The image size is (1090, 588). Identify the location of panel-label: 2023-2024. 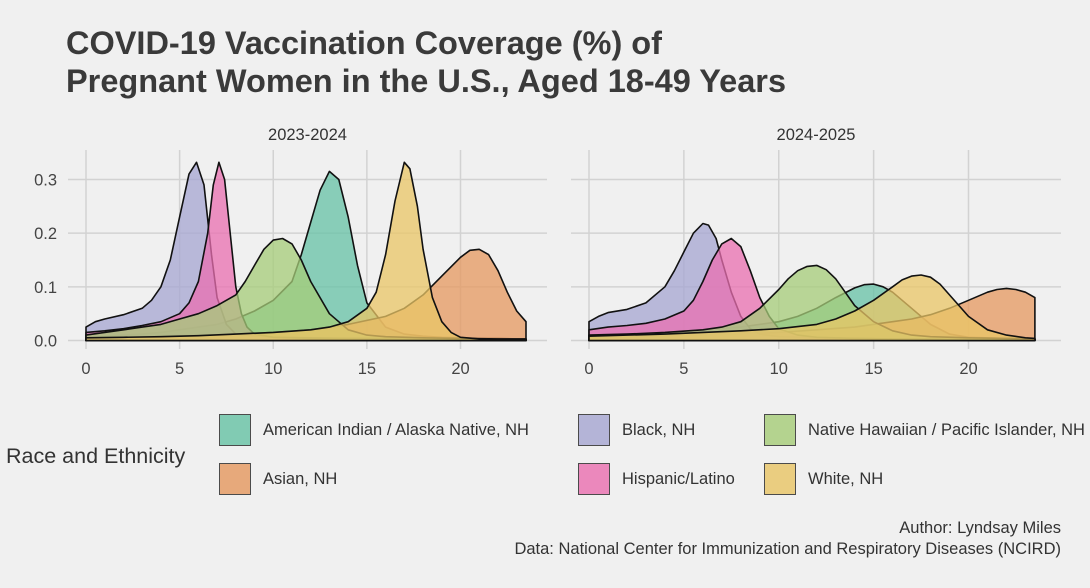
(307, 135).